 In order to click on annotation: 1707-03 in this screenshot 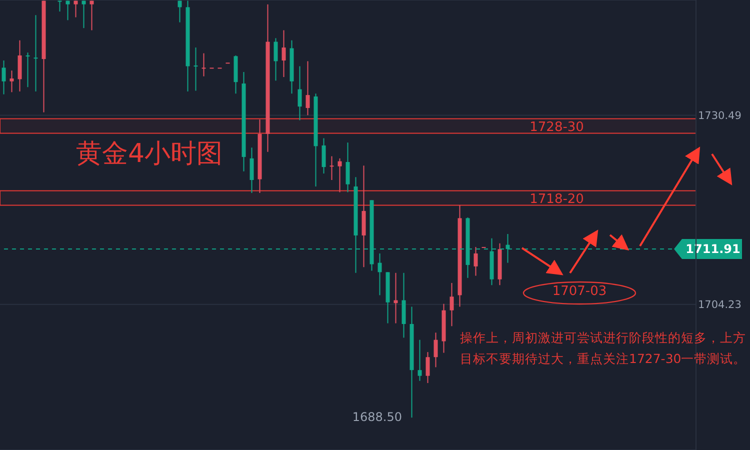, I will do `click(579, 291)`.